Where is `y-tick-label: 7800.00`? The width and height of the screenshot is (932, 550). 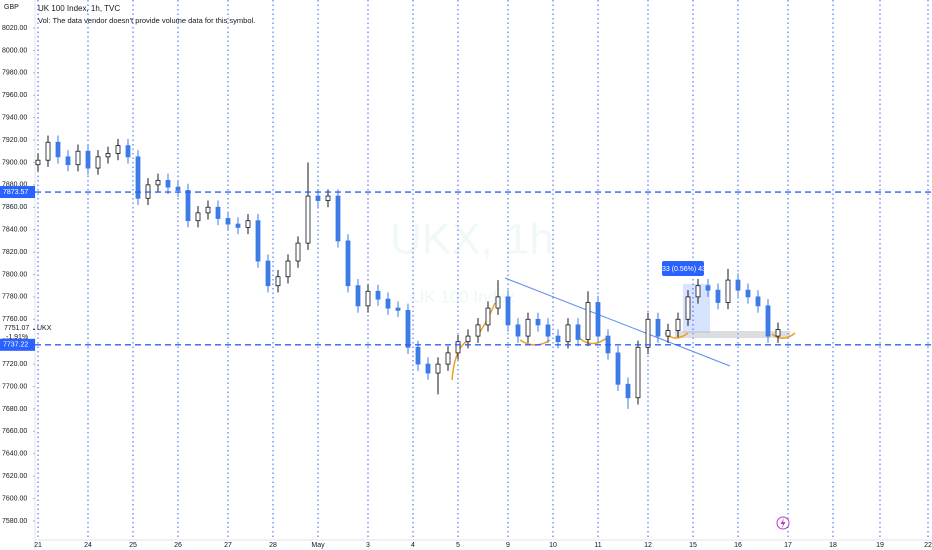 y-tick-label: 7800.00 is located at coordinates (14, 274).